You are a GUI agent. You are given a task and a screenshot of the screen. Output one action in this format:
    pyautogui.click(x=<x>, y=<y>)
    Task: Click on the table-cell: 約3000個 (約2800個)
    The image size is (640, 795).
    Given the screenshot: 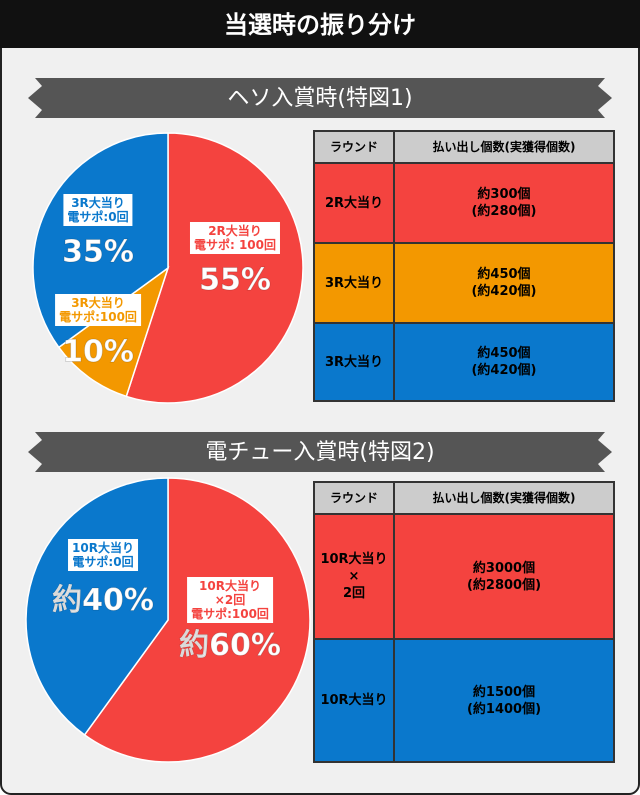 What is the action you would take?
    pyautogui.click(x=504, y=576)
    